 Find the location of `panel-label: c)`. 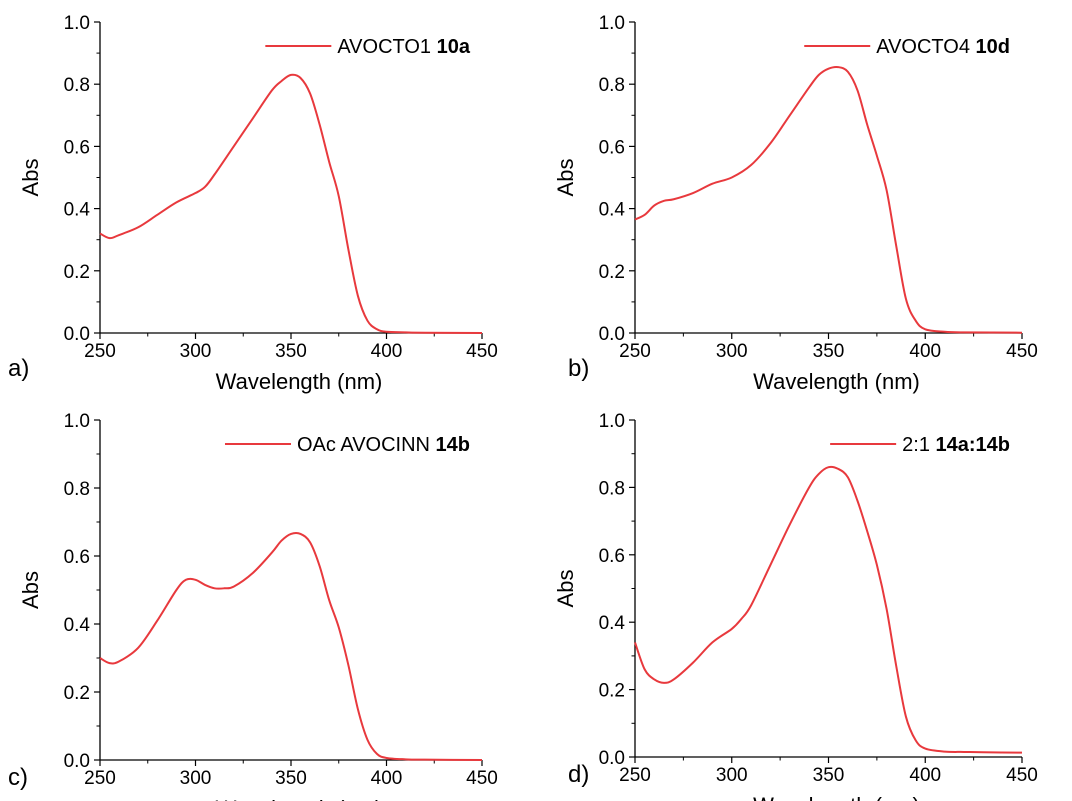

panel-label: c) is located at coordinates (18, 777).